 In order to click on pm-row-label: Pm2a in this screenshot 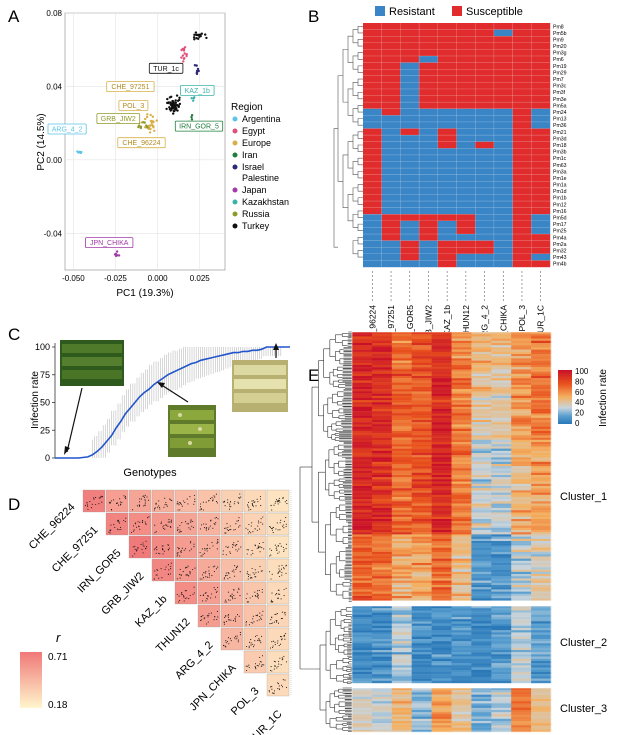, I will do `click(560, 245)`.